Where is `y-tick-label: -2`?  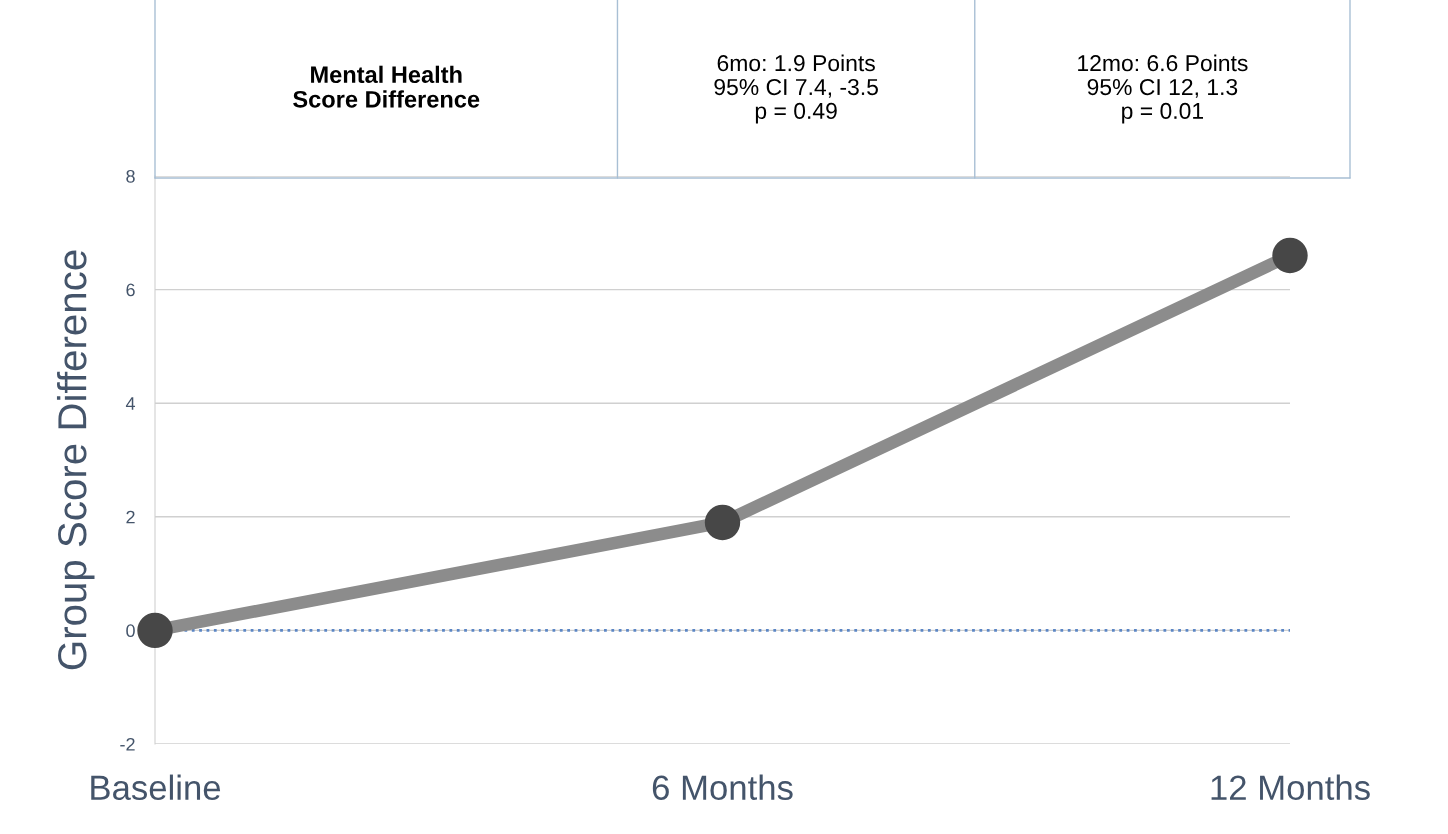
y-tick-label: -2 is located at coordinates (127, 744).